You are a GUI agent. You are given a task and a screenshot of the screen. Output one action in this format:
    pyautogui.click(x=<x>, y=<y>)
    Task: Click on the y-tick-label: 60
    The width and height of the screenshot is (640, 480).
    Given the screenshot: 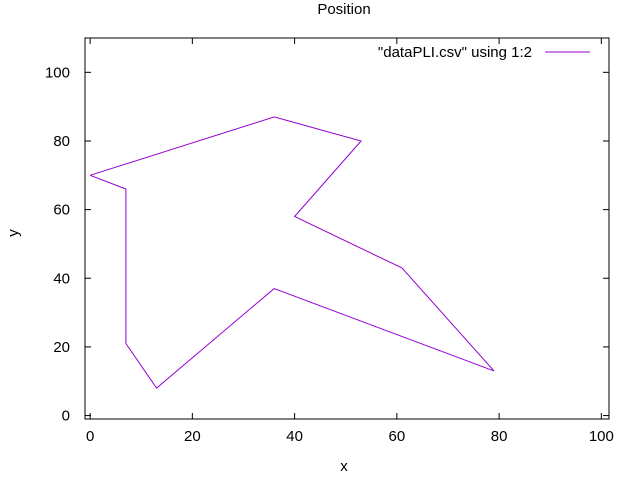 What is the action you would take?
    pyautogui.click(x=61, y=210)
    